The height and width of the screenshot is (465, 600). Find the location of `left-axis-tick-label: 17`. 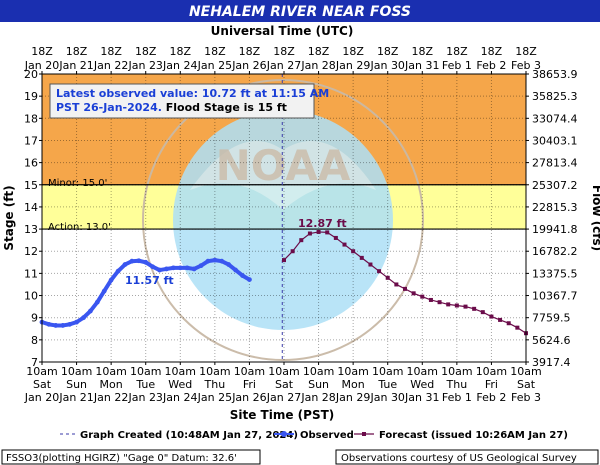

left-axis-tick-label: 17 is located at coordinates (31, 140).